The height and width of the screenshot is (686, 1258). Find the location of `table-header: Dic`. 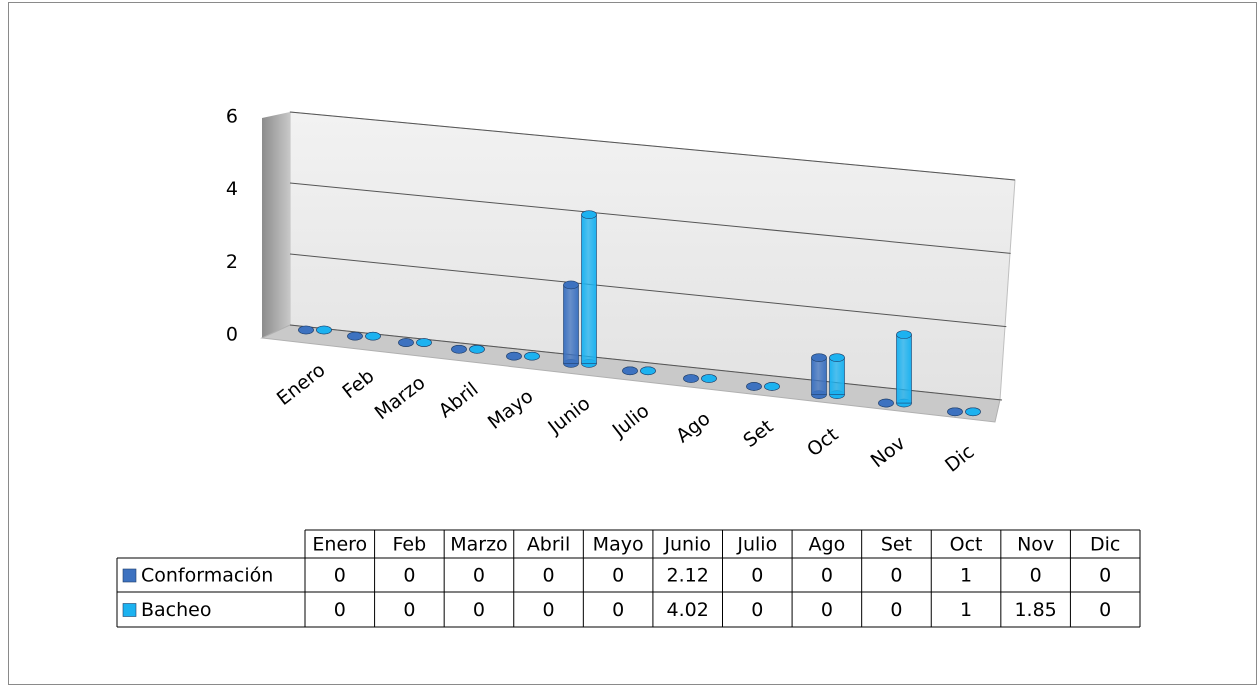

table-header: Dic is located at coordinates (1105, 545).